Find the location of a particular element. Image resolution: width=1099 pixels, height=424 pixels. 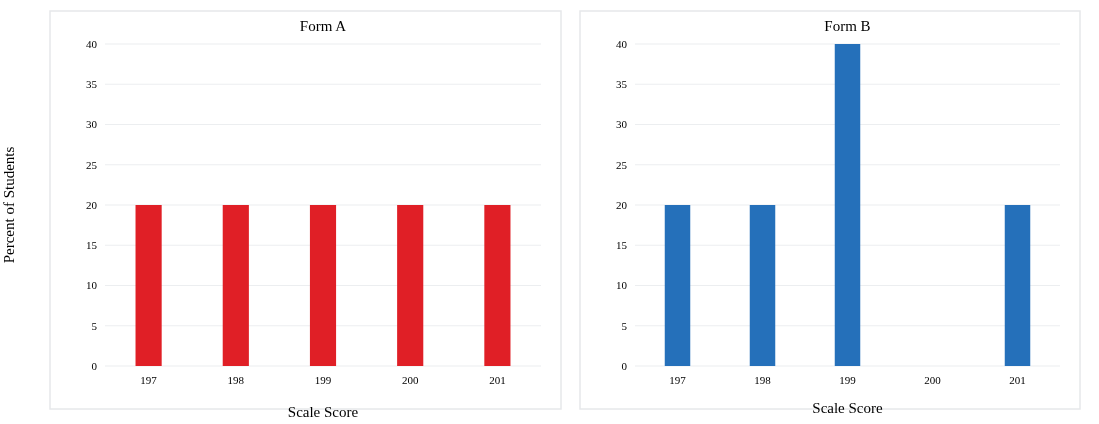

y-axis-title: Percent of Students is located at coordinates (9, 205).